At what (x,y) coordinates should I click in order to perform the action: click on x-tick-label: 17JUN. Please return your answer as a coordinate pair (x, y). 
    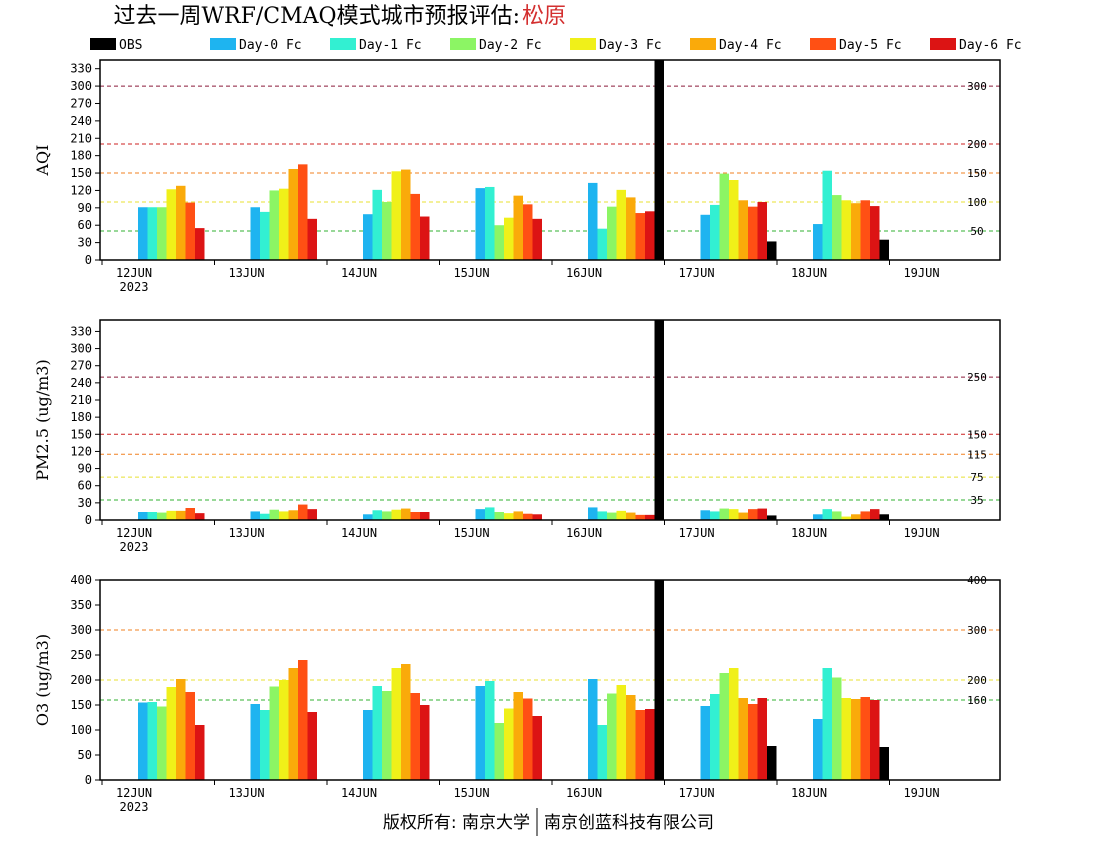
    Looking at the image, I should click on (696, 793).